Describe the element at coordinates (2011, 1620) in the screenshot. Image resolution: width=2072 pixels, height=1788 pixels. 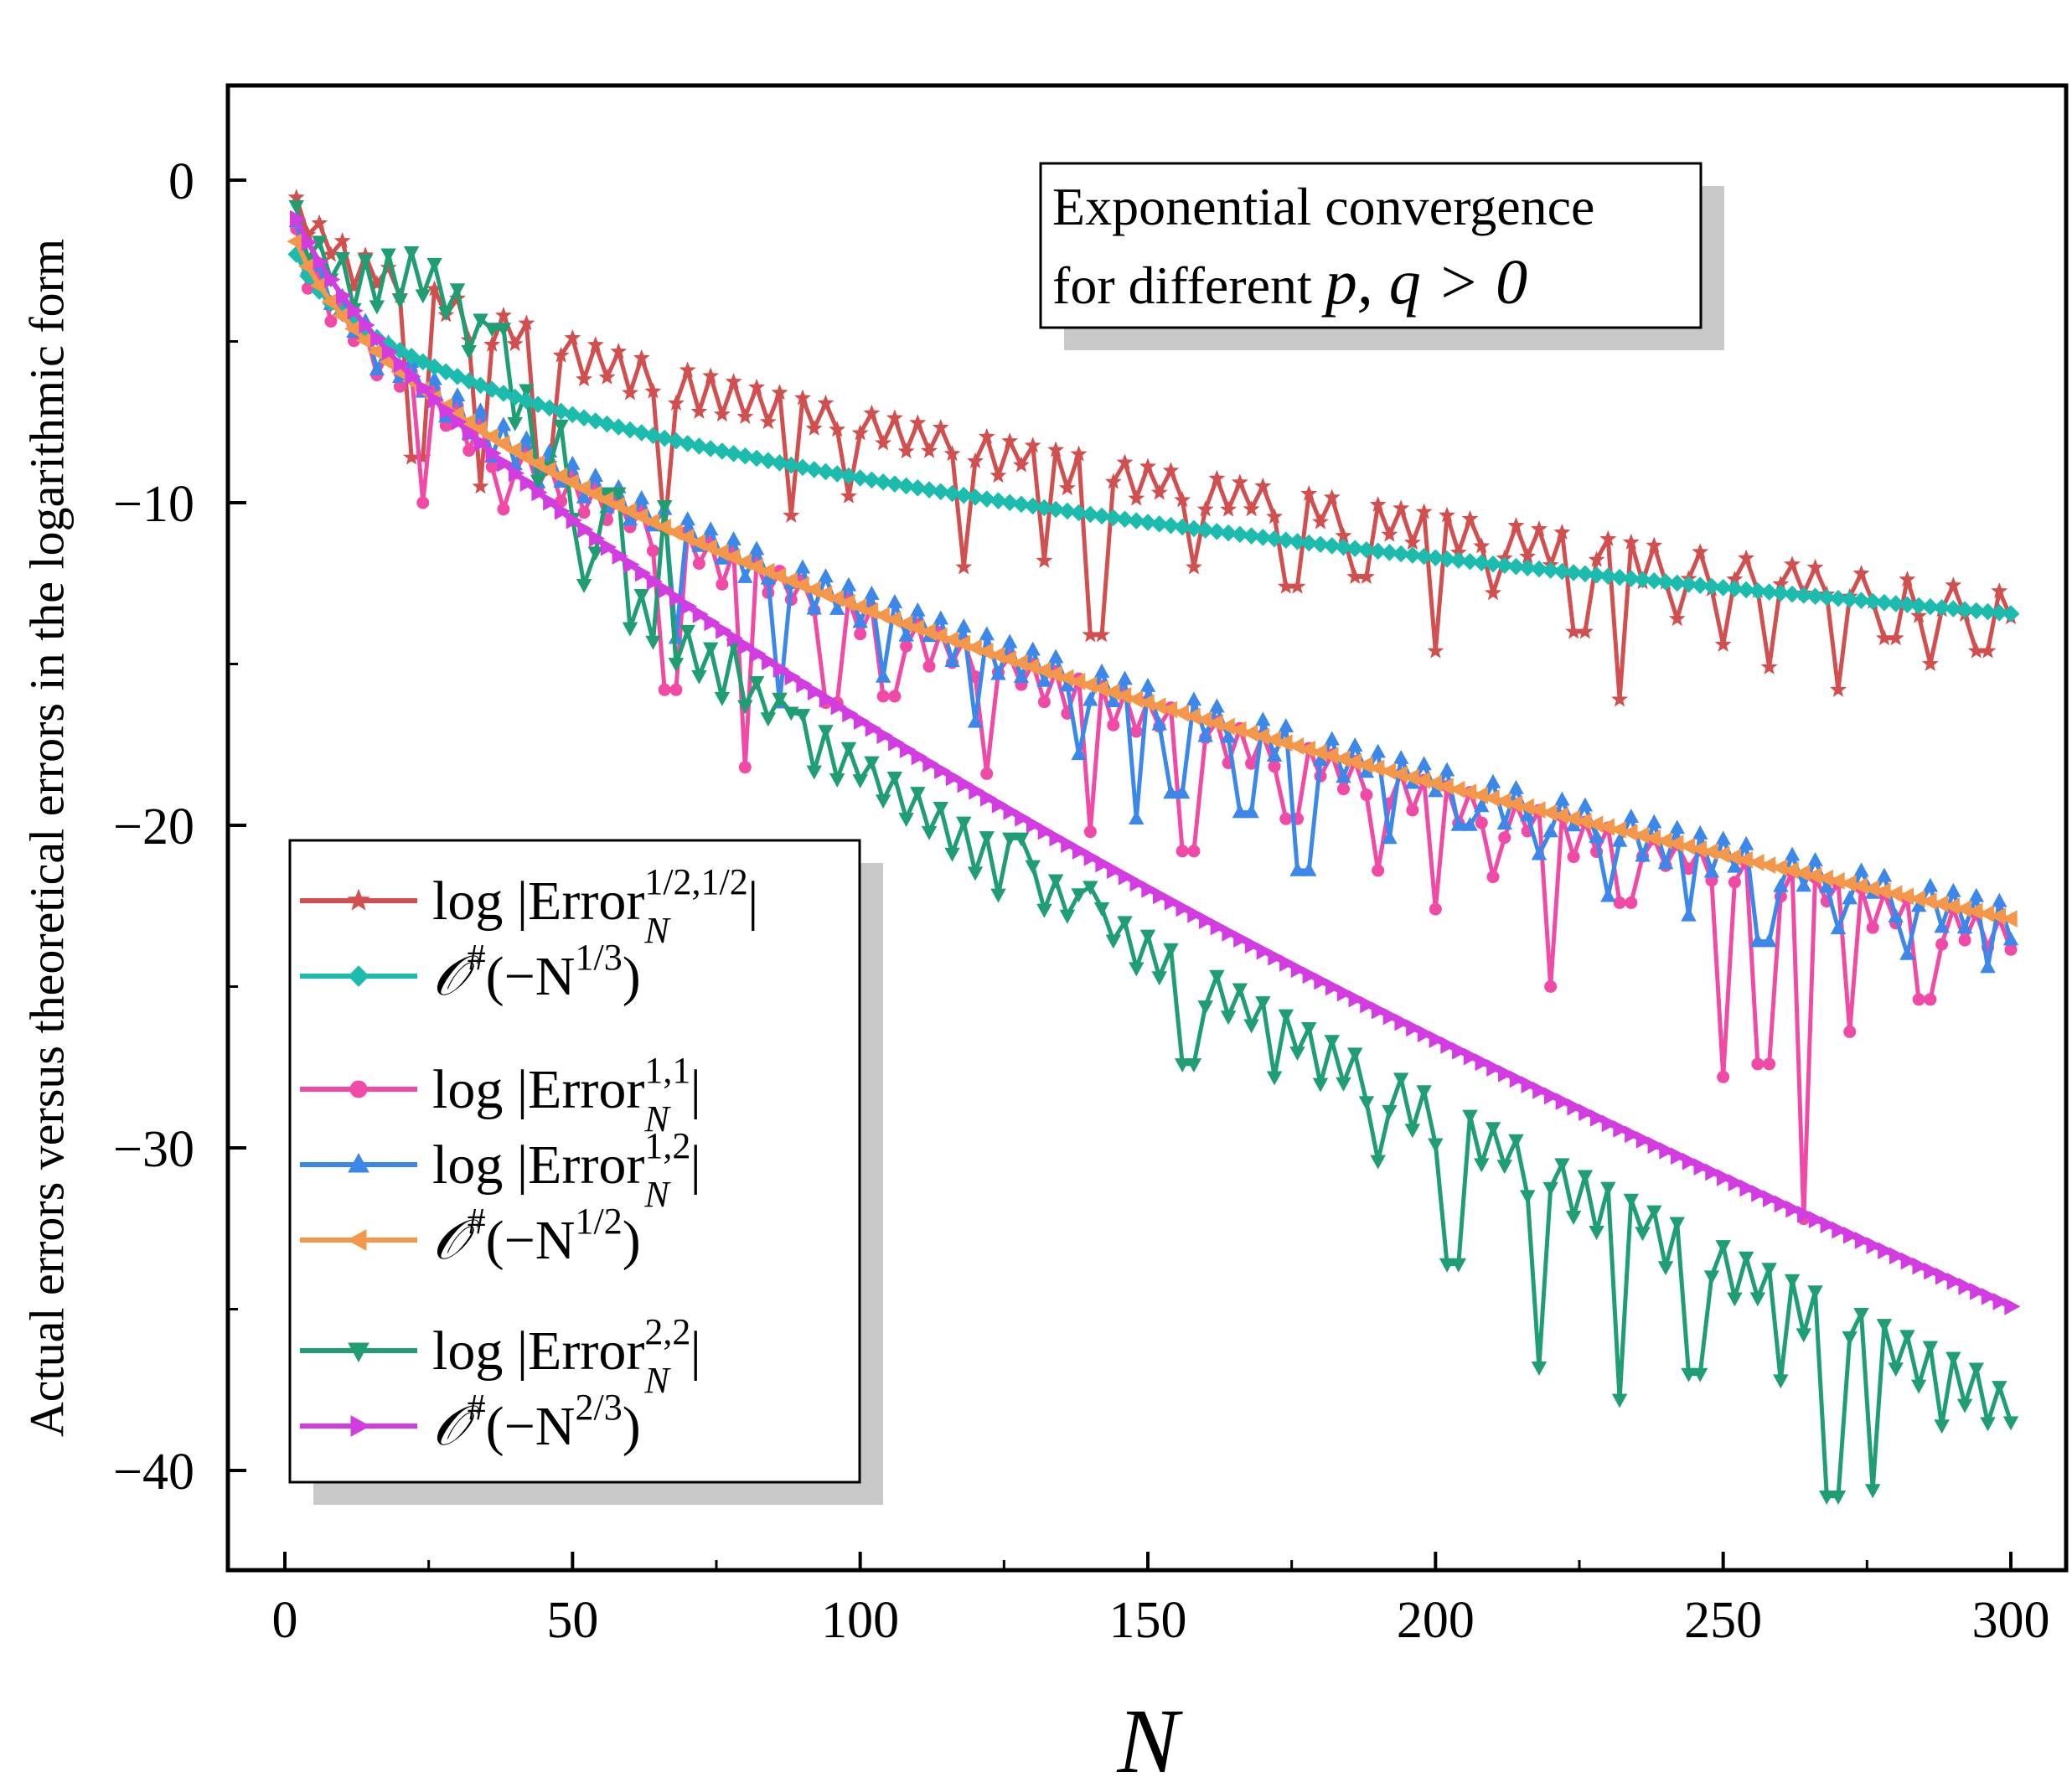
I see `x-tick-label-300: 300` at that location.